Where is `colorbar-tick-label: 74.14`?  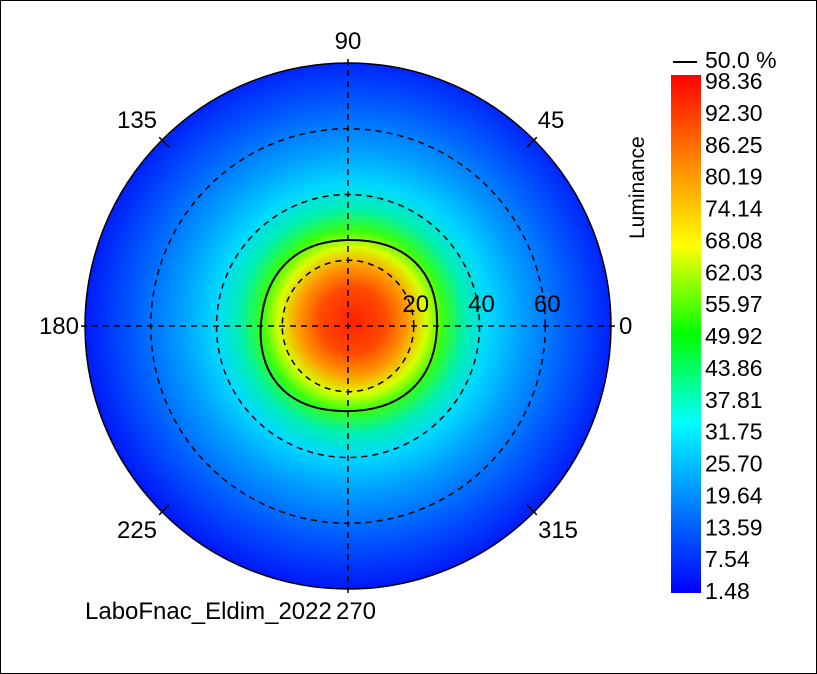
colorbar-tick-label: 74.14 is located at coordinates (734, 209).